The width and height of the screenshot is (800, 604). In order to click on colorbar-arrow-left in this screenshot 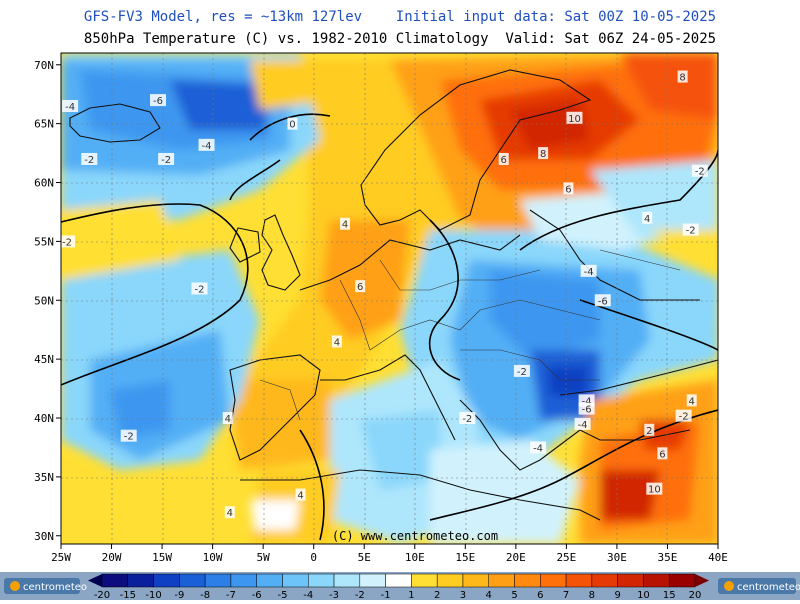, I will do `click(95, 580)`.